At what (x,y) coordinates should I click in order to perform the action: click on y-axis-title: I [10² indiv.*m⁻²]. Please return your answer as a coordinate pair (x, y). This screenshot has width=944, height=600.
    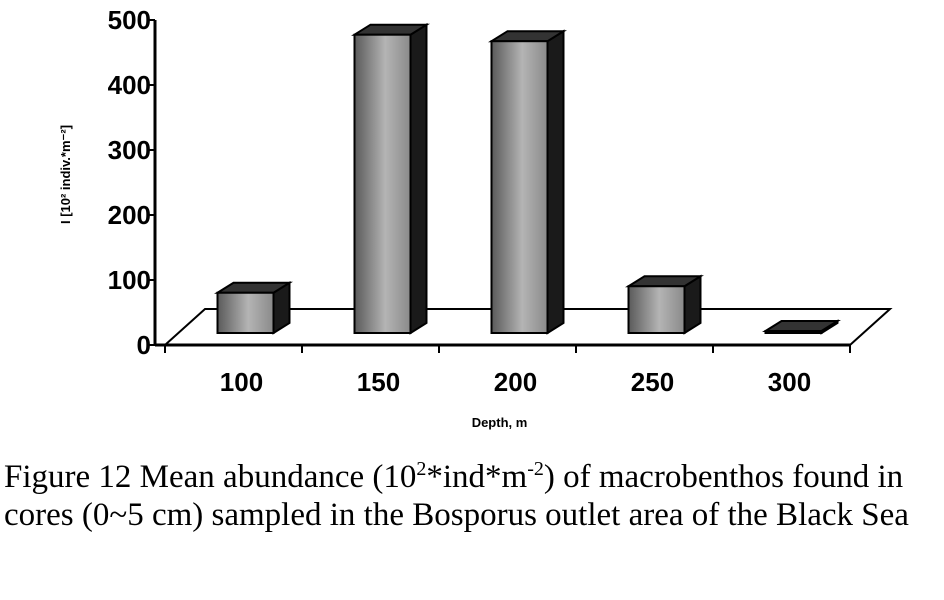
    Looking at the image, I should click on (65, 174).